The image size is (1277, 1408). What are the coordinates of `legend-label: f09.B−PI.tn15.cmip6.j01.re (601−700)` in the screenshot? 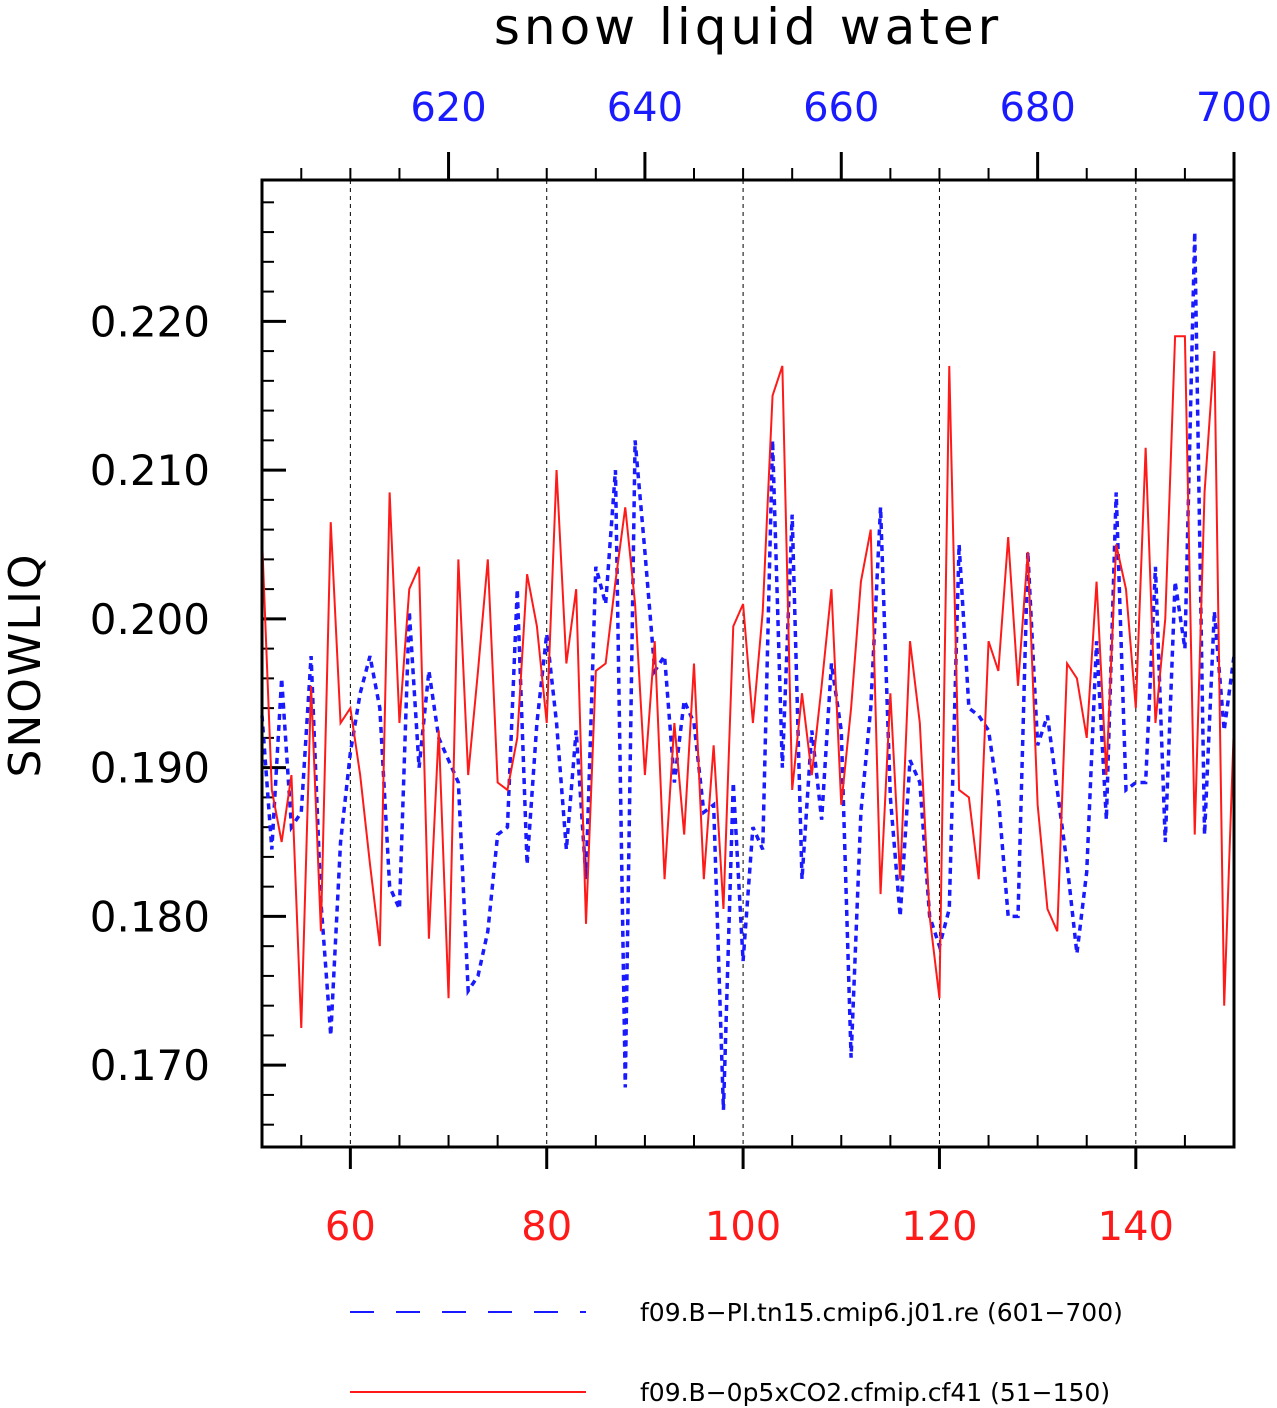 It's located at (881, 1312).